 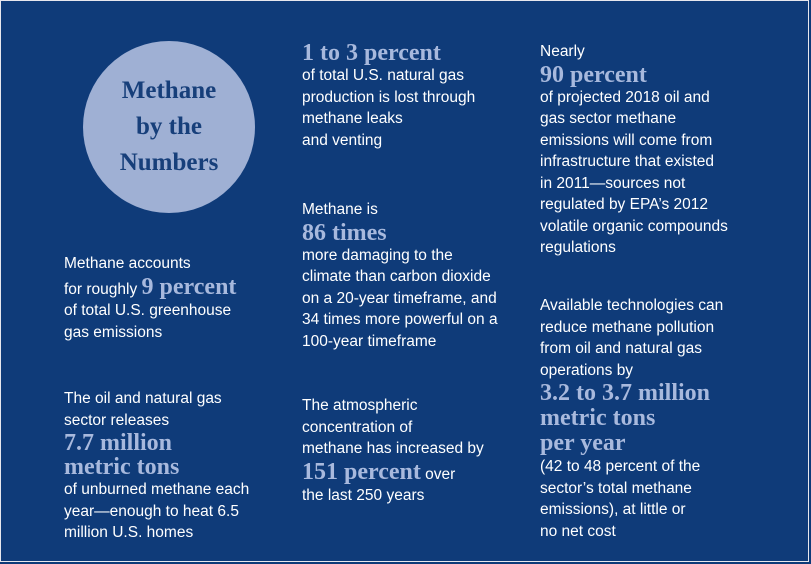 What do you see at coordinates (627, 327) in the screenshot?
I see `stat-text: reduce methane pollution` at bounding box center [627, 327].